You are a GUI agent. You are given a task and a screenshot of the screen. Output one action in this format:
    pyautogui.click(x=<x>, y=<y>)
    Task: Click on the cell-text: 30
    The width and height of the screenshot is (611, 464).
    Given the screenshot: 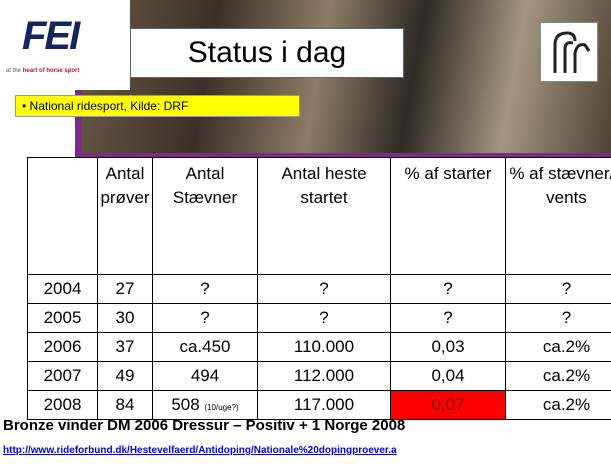 What is the action you would take?
    pyautogui.click(x=125, y=317)
    